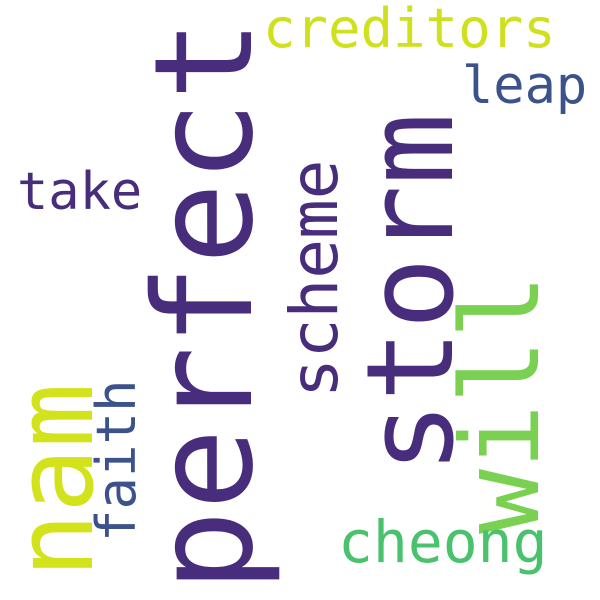  Describe the element at coordinates (501, 403) in the screenshot. I see `word-will: will` at that location.